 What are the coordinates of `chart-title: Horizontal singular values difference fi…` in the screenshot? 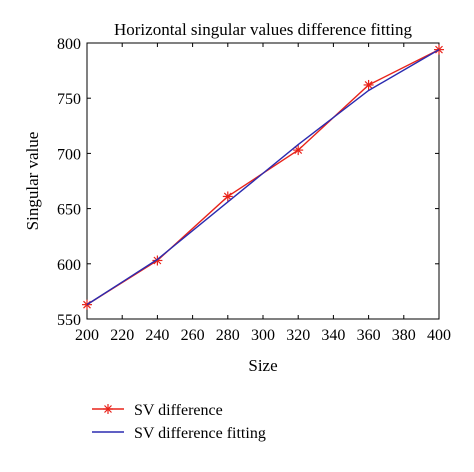 It's located at (263, 29).